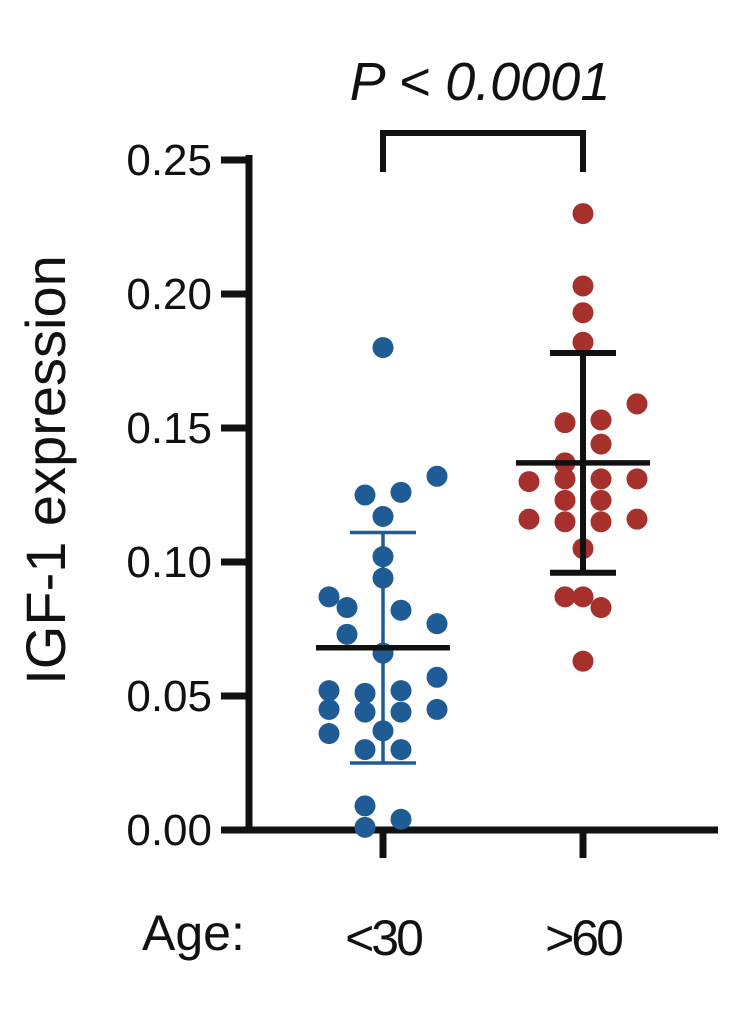 The width and height of the screenshot is (750, 1024). What do you see at coordinates (169, 696) in the screenshot?
I see `y-tick-label: 0.05` at bounding box center [169, 696].